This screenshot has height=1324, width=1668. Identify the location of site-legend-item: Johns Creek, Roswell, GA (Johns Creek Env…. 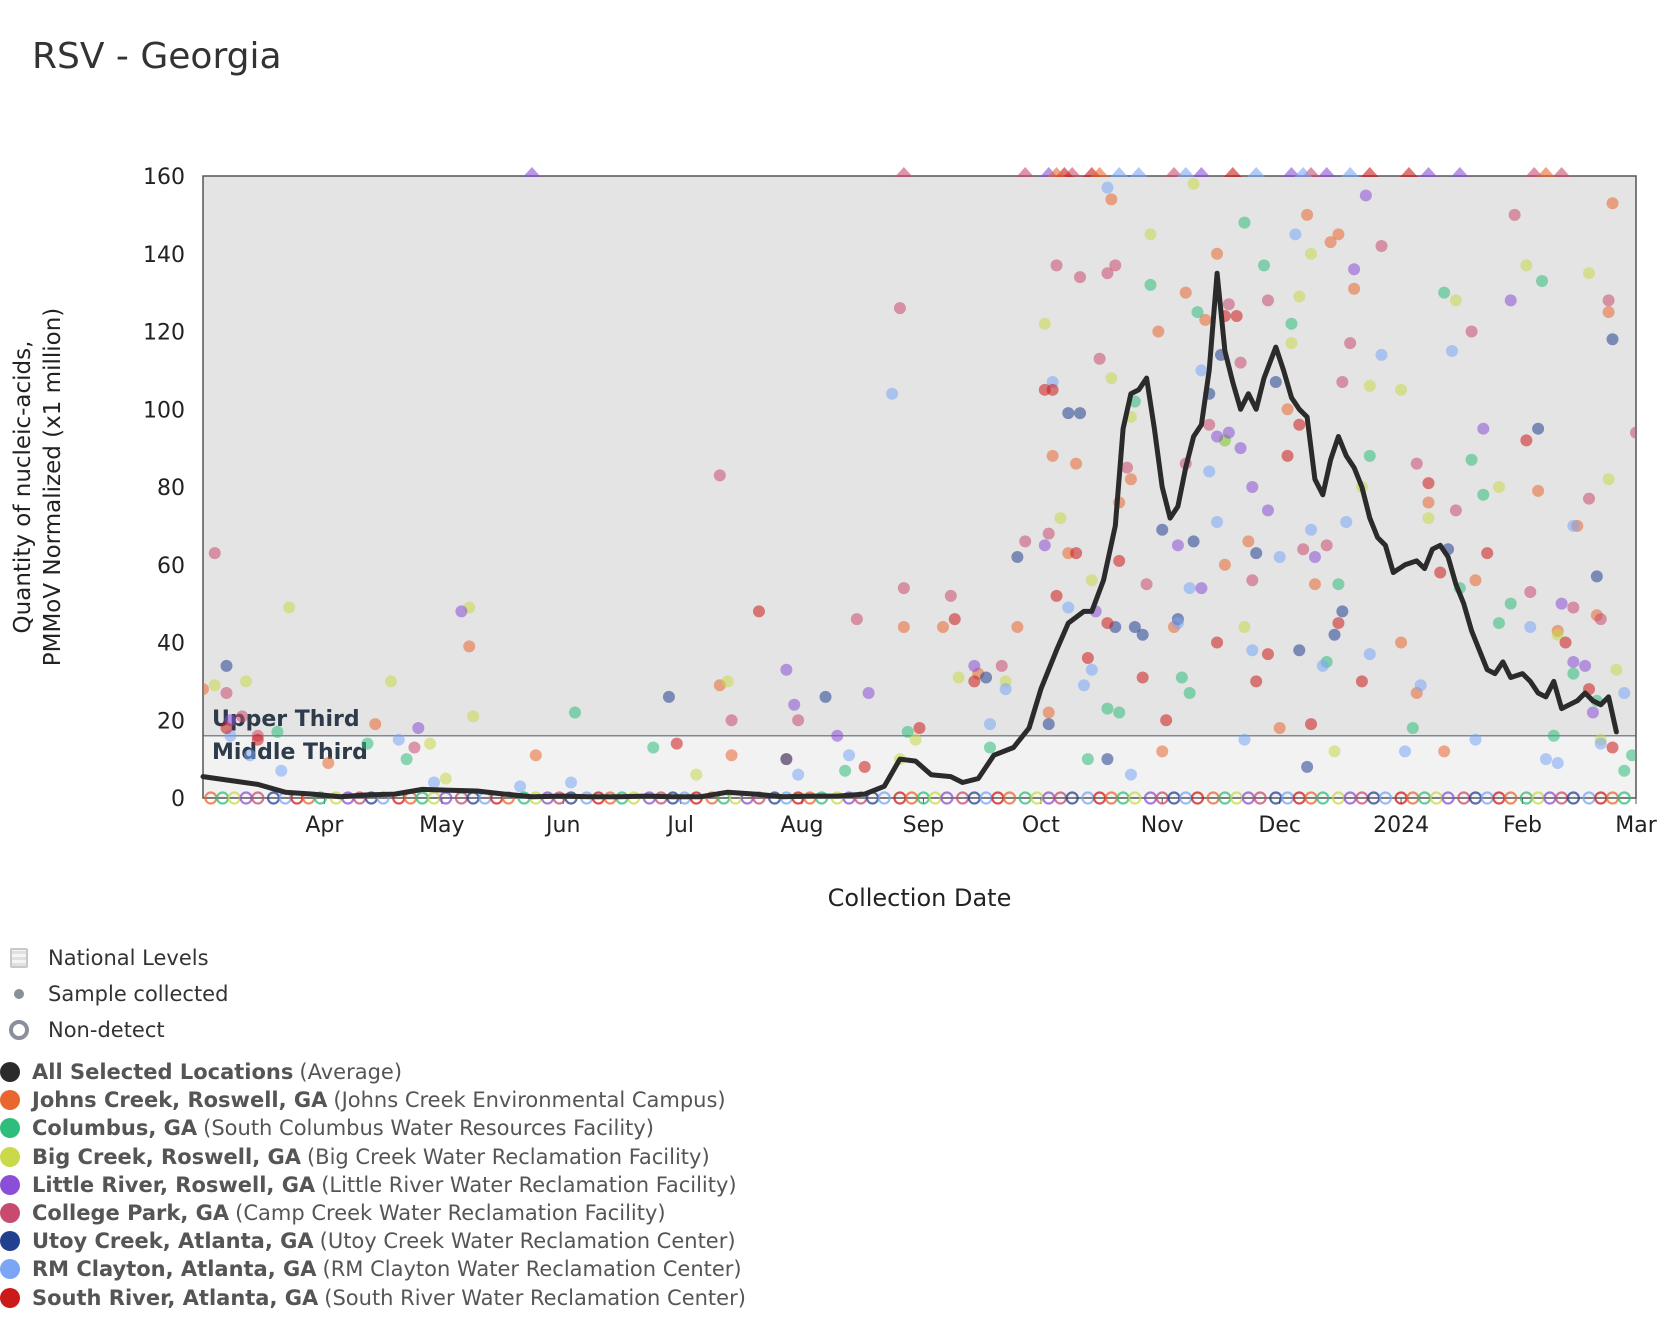
(373, 1100).